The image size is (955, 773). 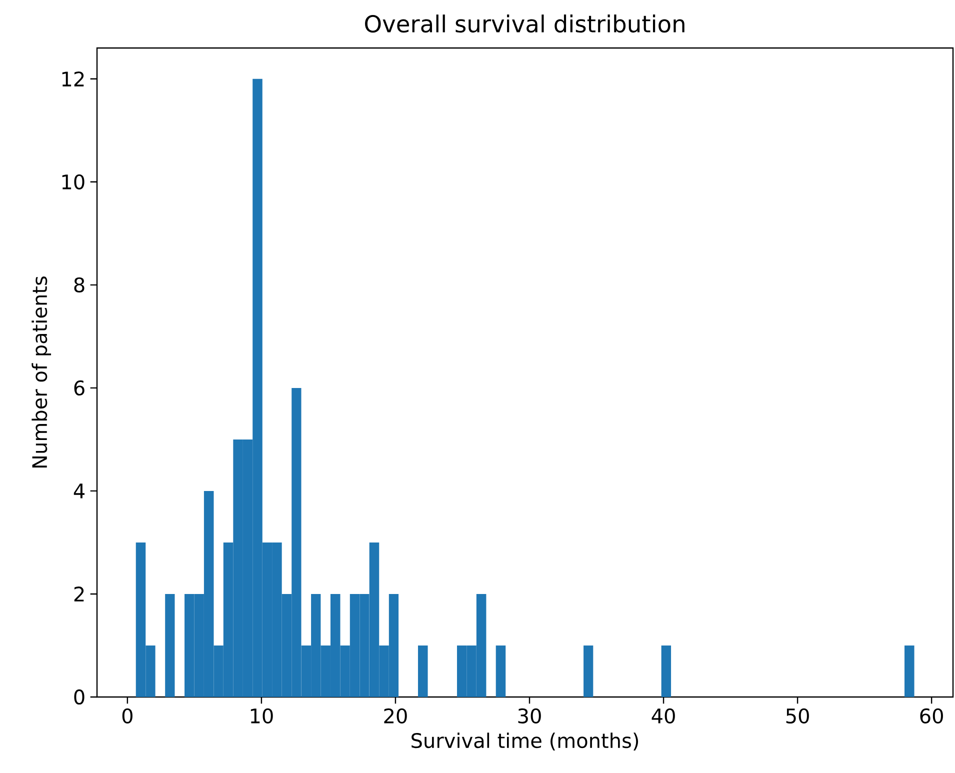 What do you see at coordinates (127, 716) in the screenshot?
I see `x-tick-label: 0` at bounding box center [127, 716].